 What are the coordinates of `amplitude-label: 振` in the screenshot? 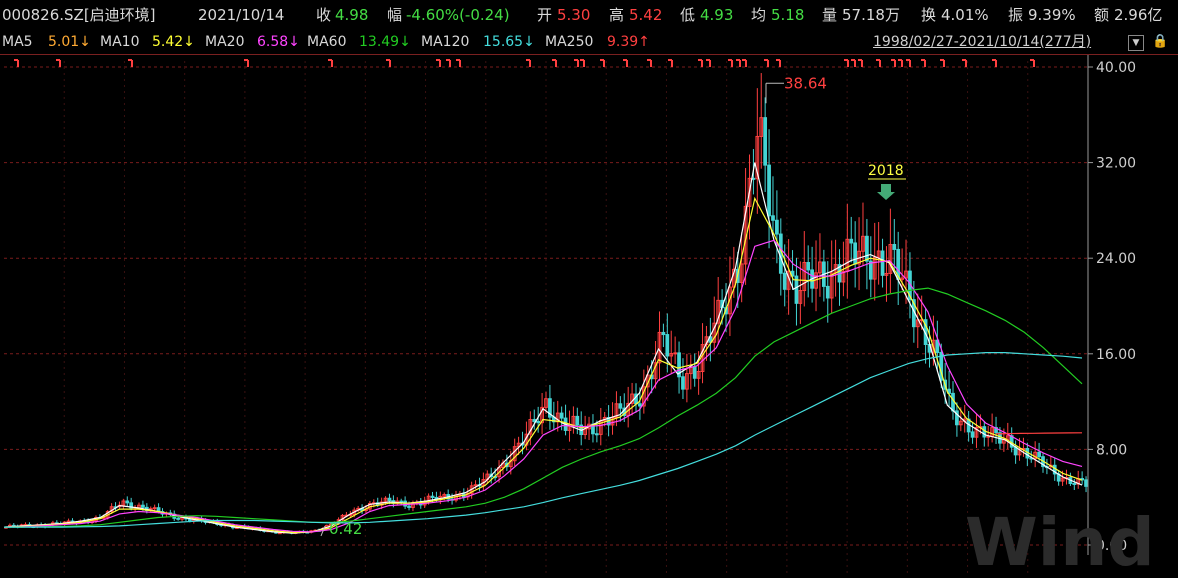 It's located at (1016, 15).